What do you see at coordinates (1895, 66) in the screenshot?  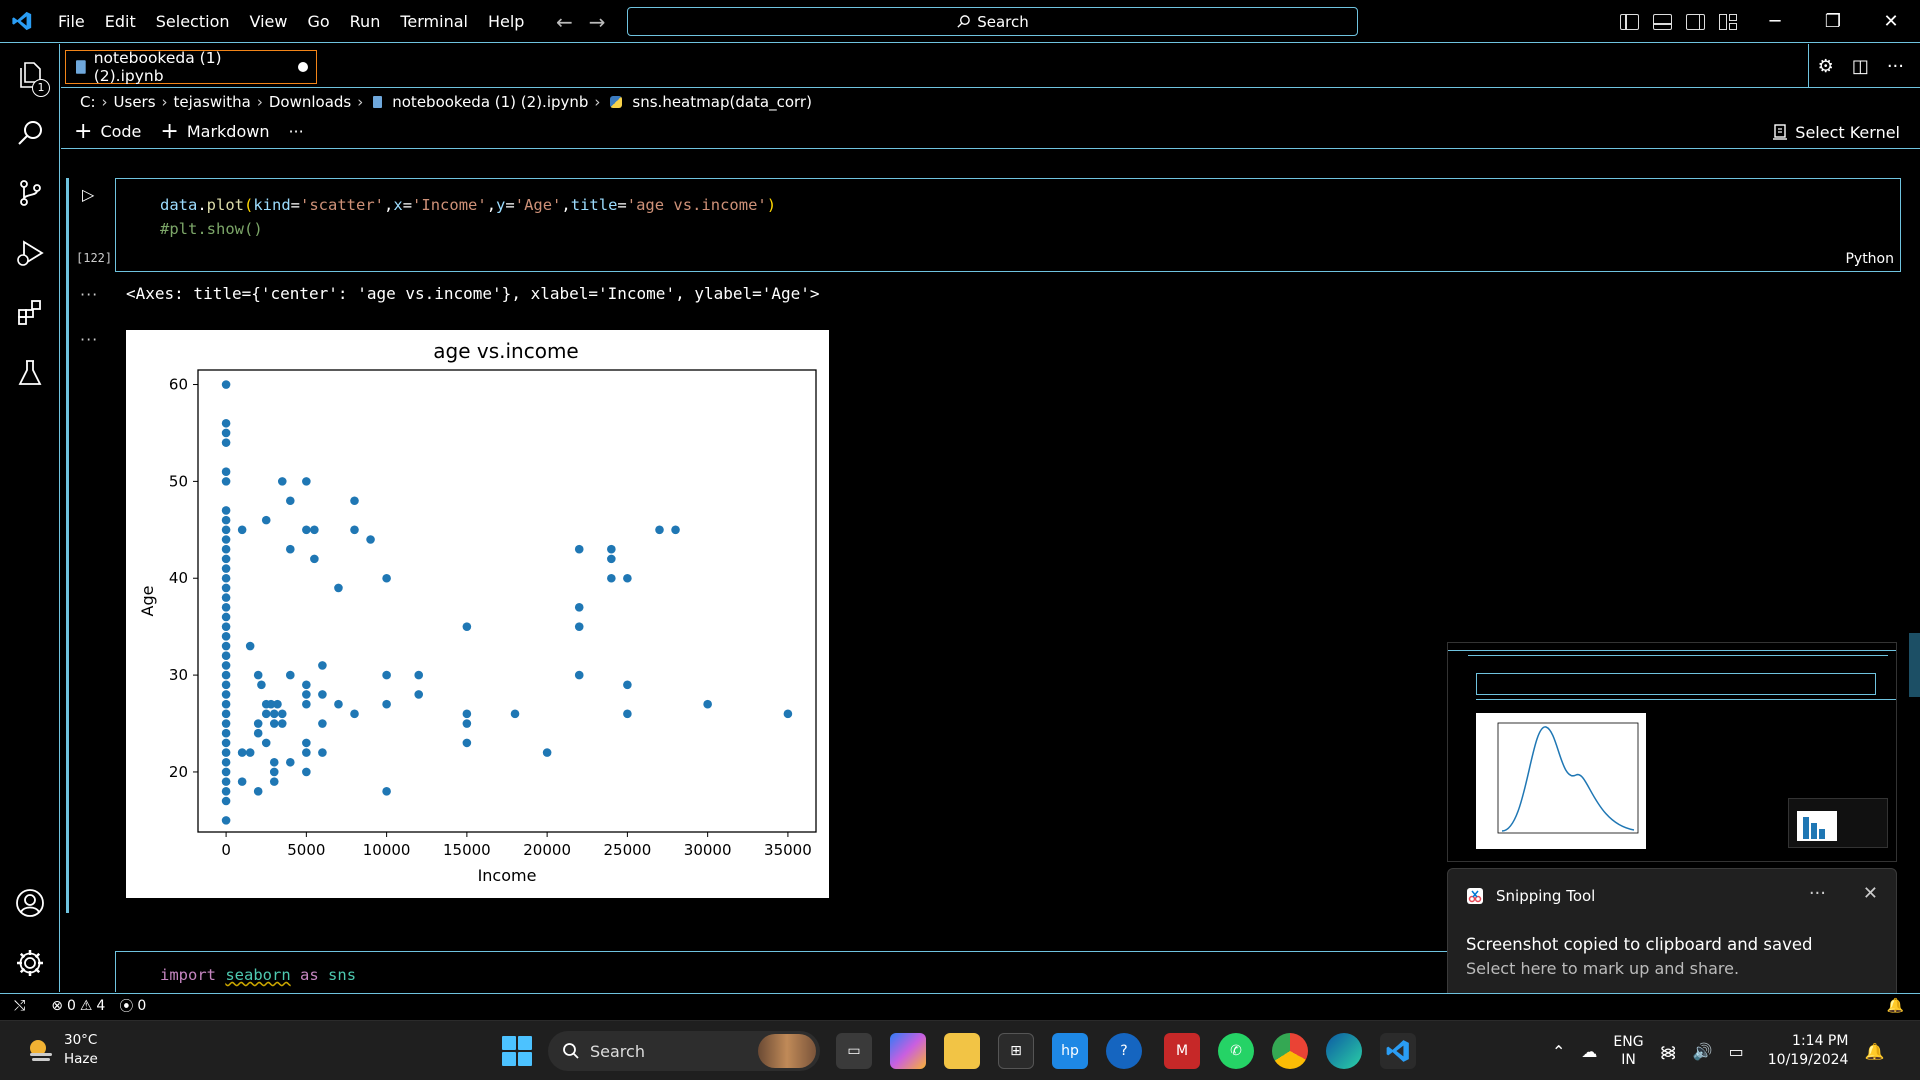 I see `more-actions-icon: ···` at bounding box center [1895, 66].